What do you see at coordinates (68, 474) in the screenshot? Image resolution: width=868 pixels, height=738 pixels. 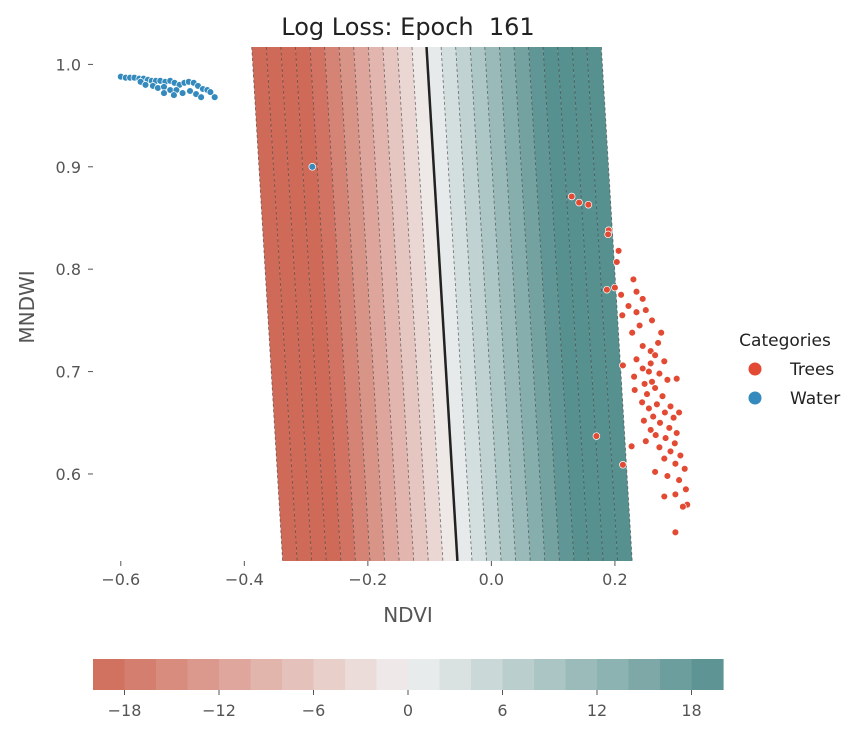 I see `y-tick-label: 0.6` at bounding box center [68, 474].